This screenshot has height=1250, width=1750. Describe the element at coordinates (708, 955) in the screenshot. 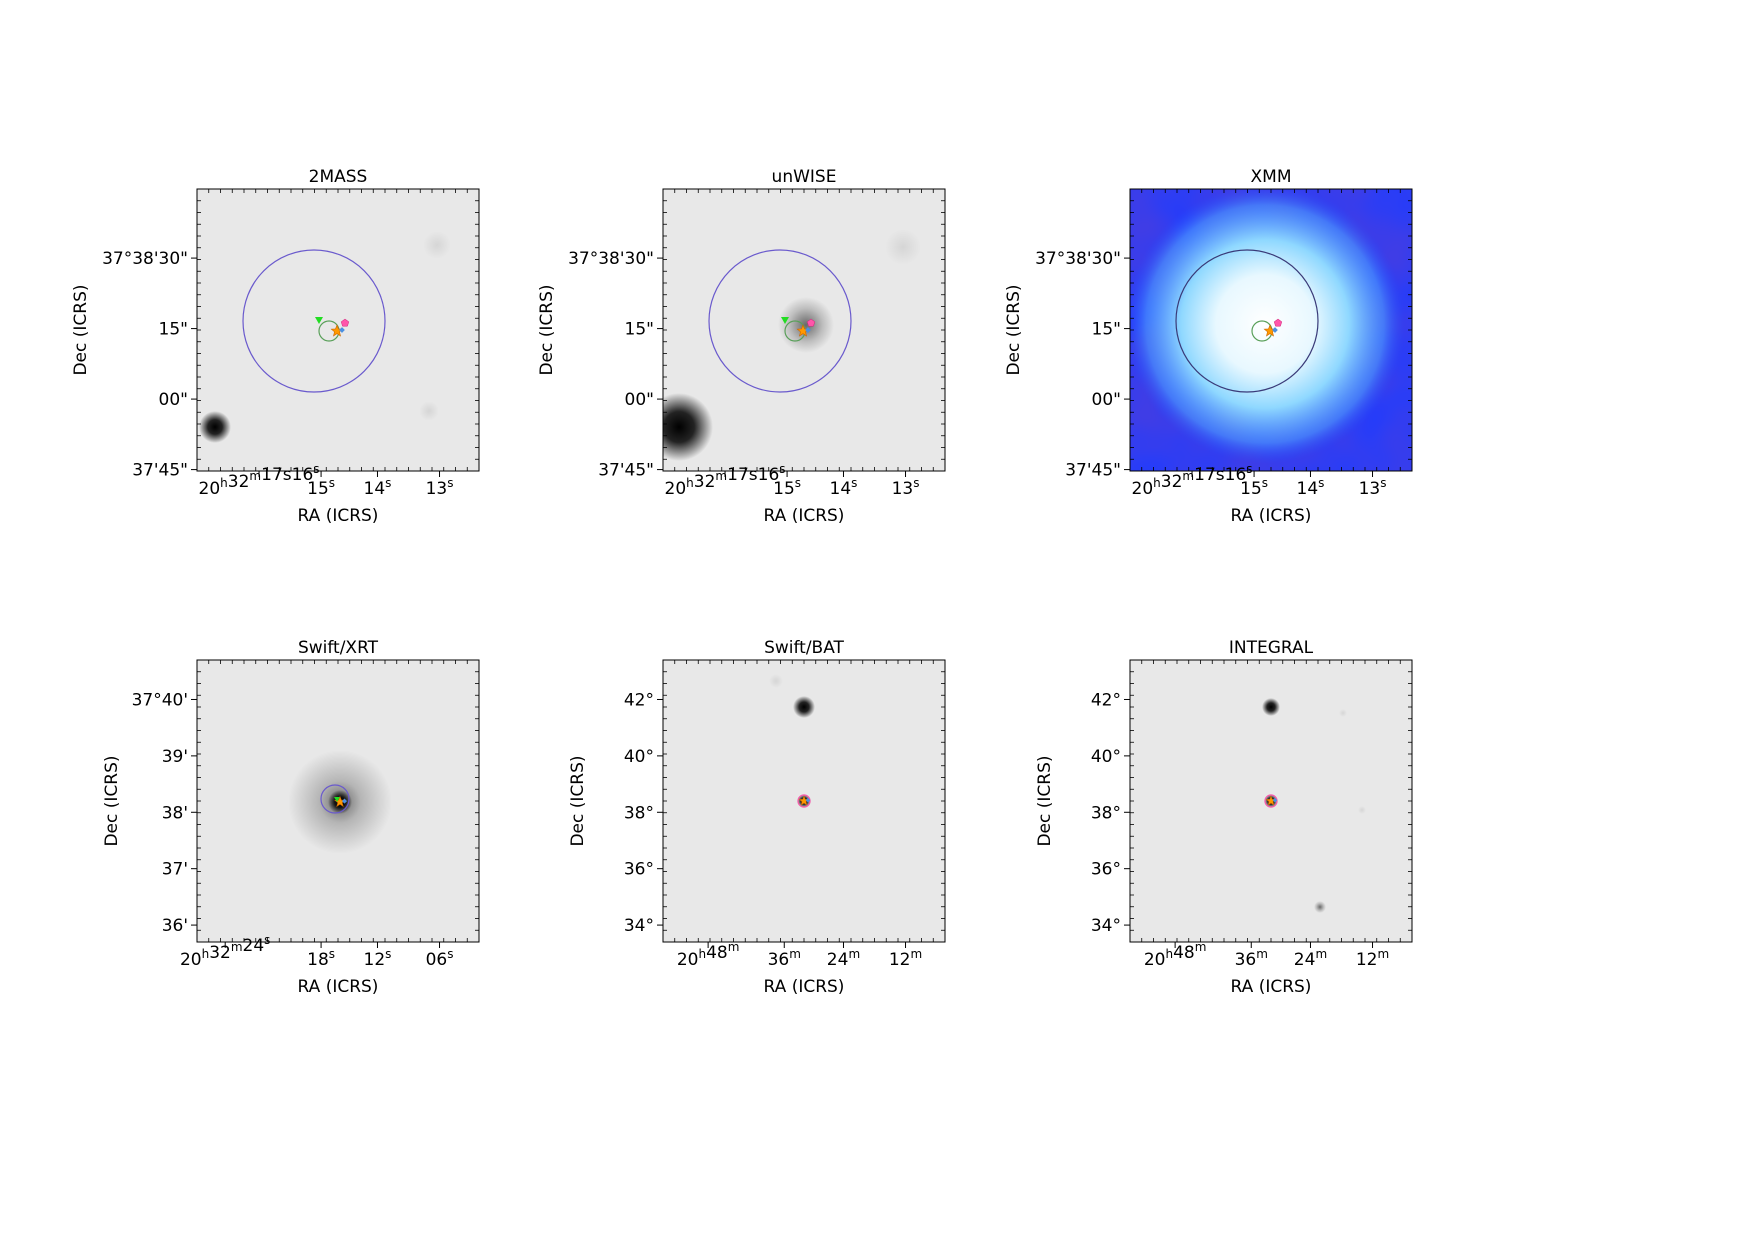

I see `x-tick-label: 20h48m` at that location.